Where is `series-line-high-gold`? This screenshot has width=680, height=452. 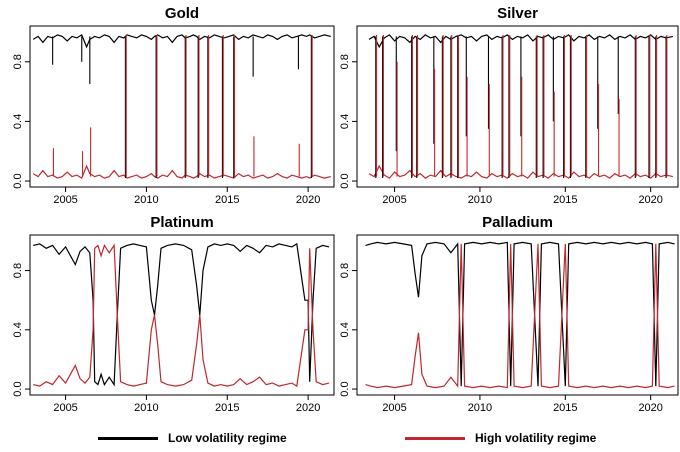
series-line-high-gold is located at coordinates (181, 171).